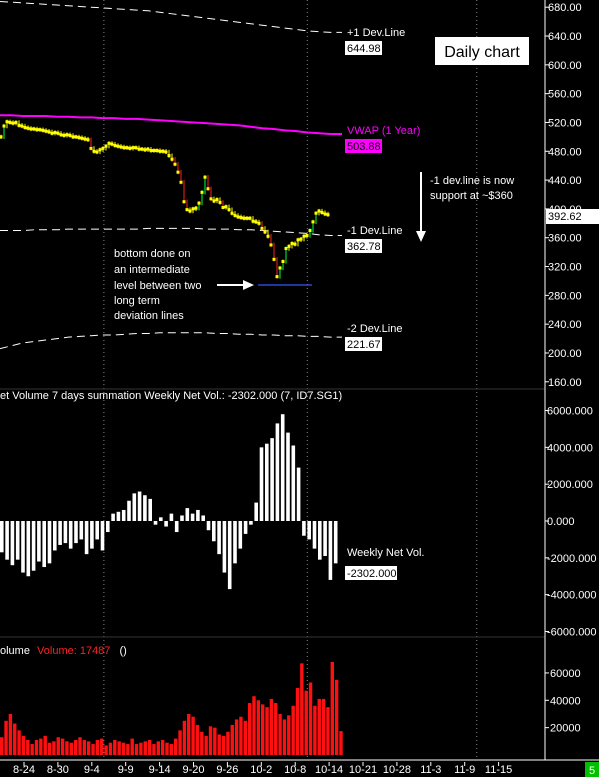 The height and width of the screenshot is (777, 599). What do you see at coordinates (482, 52) in the screenshot?
I see `chart-title: Daily chart` at bounding box center [482, 52].